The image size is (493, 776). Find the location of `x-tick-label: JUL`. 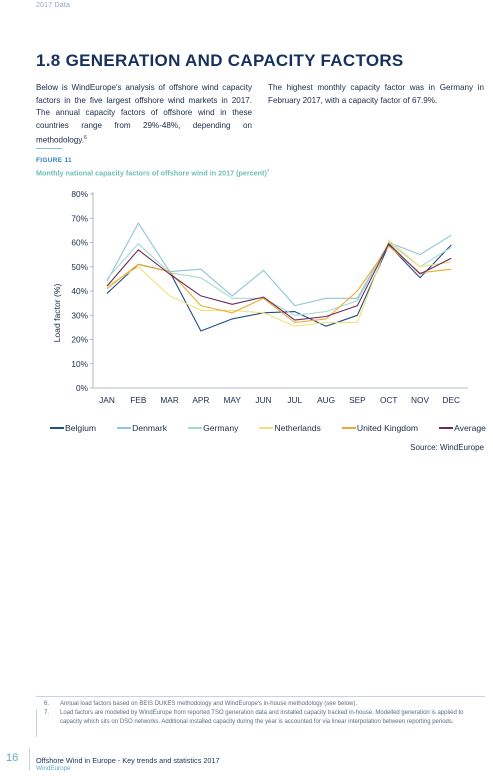

x-tick-label: JUL is located at coordinates (294, 400).